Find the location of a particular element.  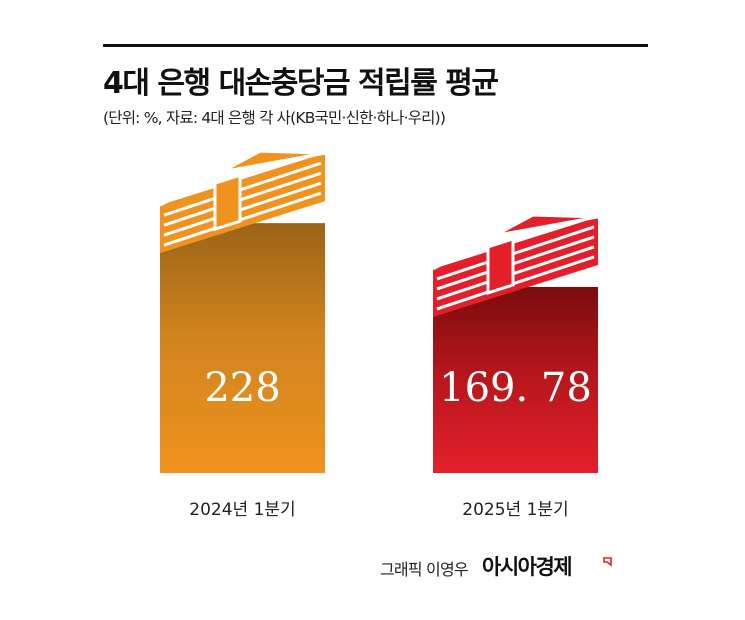

chart-title: 4대 은행 대손충당금 적립률 평균 is located at coordinates (301, 83).